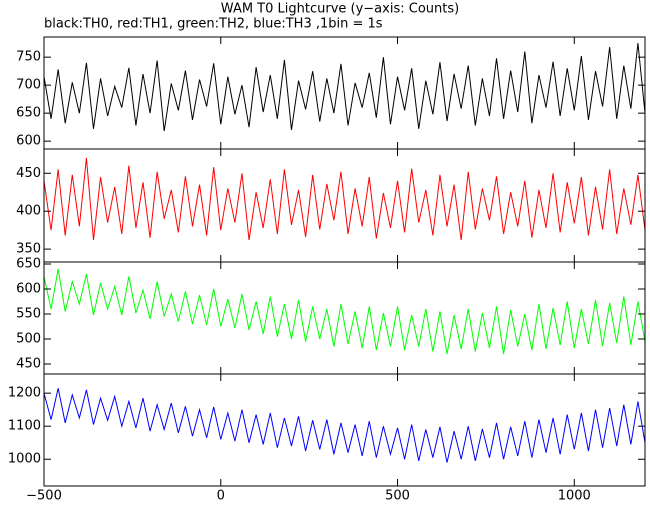 Image resolution: width=650 pixels, height=505 pixels. What do you see at coordinates (28, 249) in the screenshot?
I see `y-tick-label: 350` at bounding box center [28, 249].